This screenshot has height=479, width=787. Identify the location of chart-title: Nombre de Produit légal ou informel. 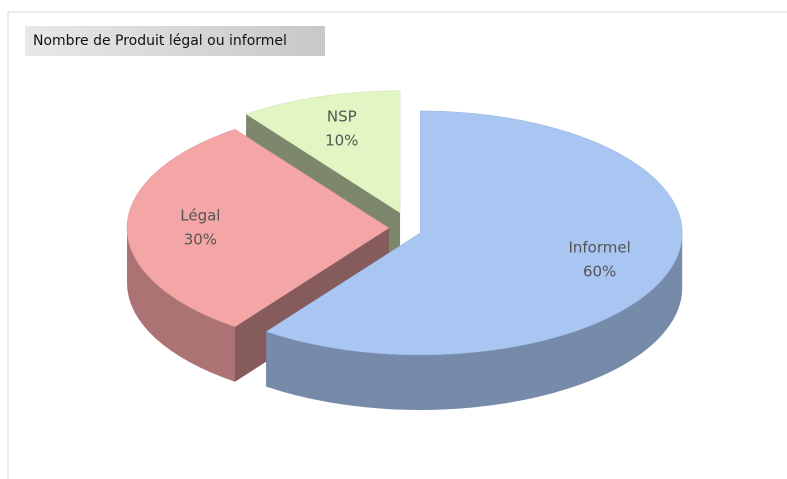
(160, 41).